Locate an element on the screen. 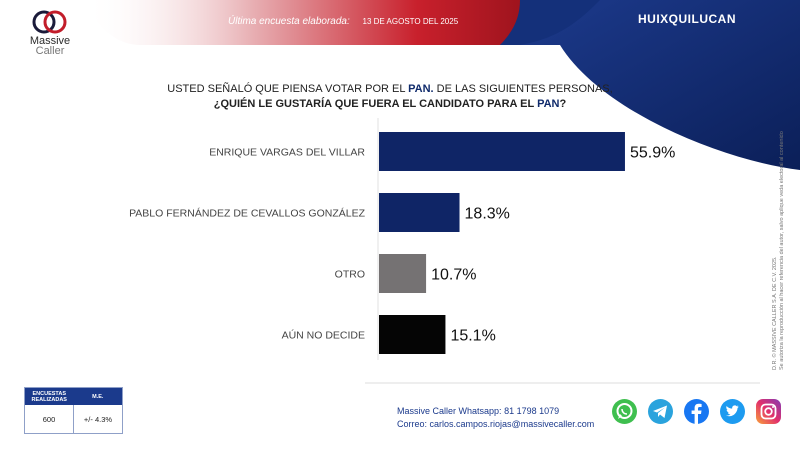 Image resolution: width=800 pixels, height=450 pixels. value-label: 10.7% is located at coordinates (453, 275).